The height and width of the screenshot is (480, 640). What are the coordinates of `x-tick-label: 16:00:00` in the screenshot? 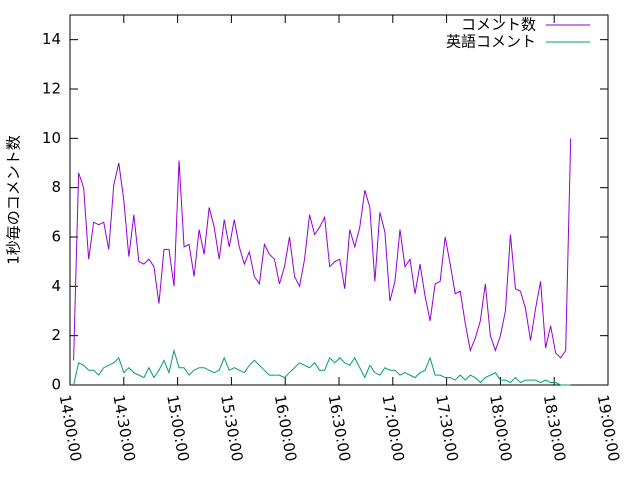 It's located at (285, 427).